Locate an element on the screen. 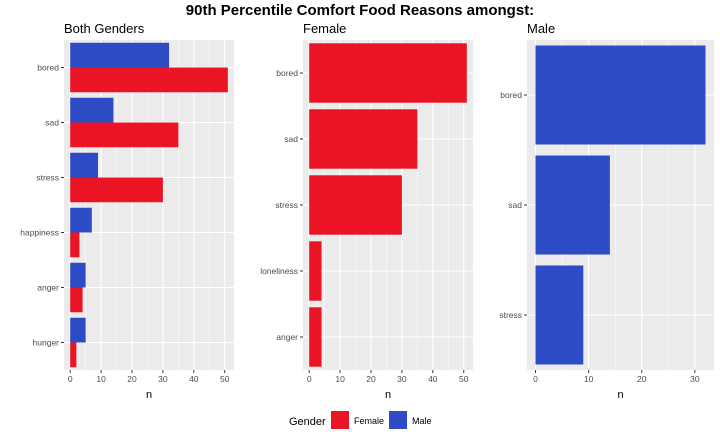 The height and width of the screenshot is (432, 720). y-tick-label: loneliness is located at coordinates (279, 271).